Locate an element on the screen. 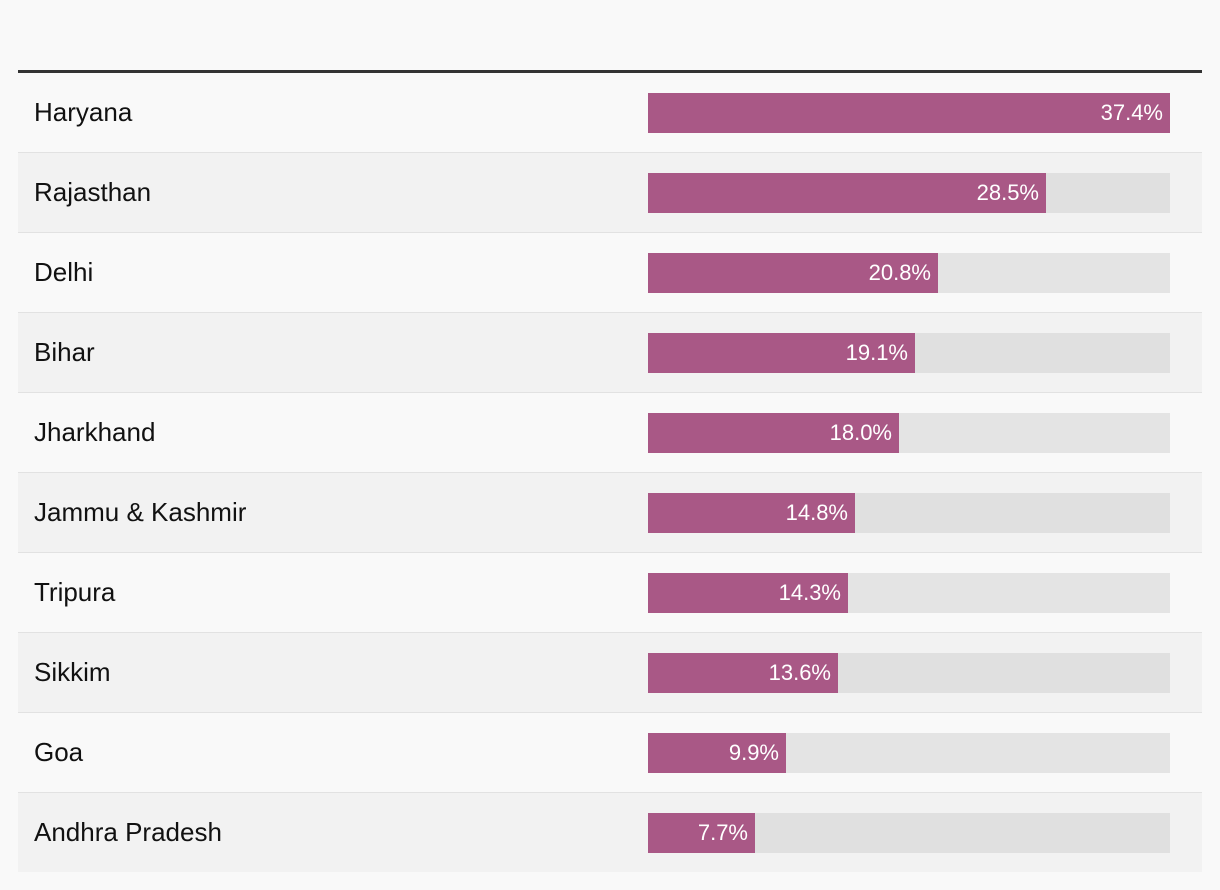 The image size is (1220, 890). bar-track: 13.6% is located at coordinates (909, 673).